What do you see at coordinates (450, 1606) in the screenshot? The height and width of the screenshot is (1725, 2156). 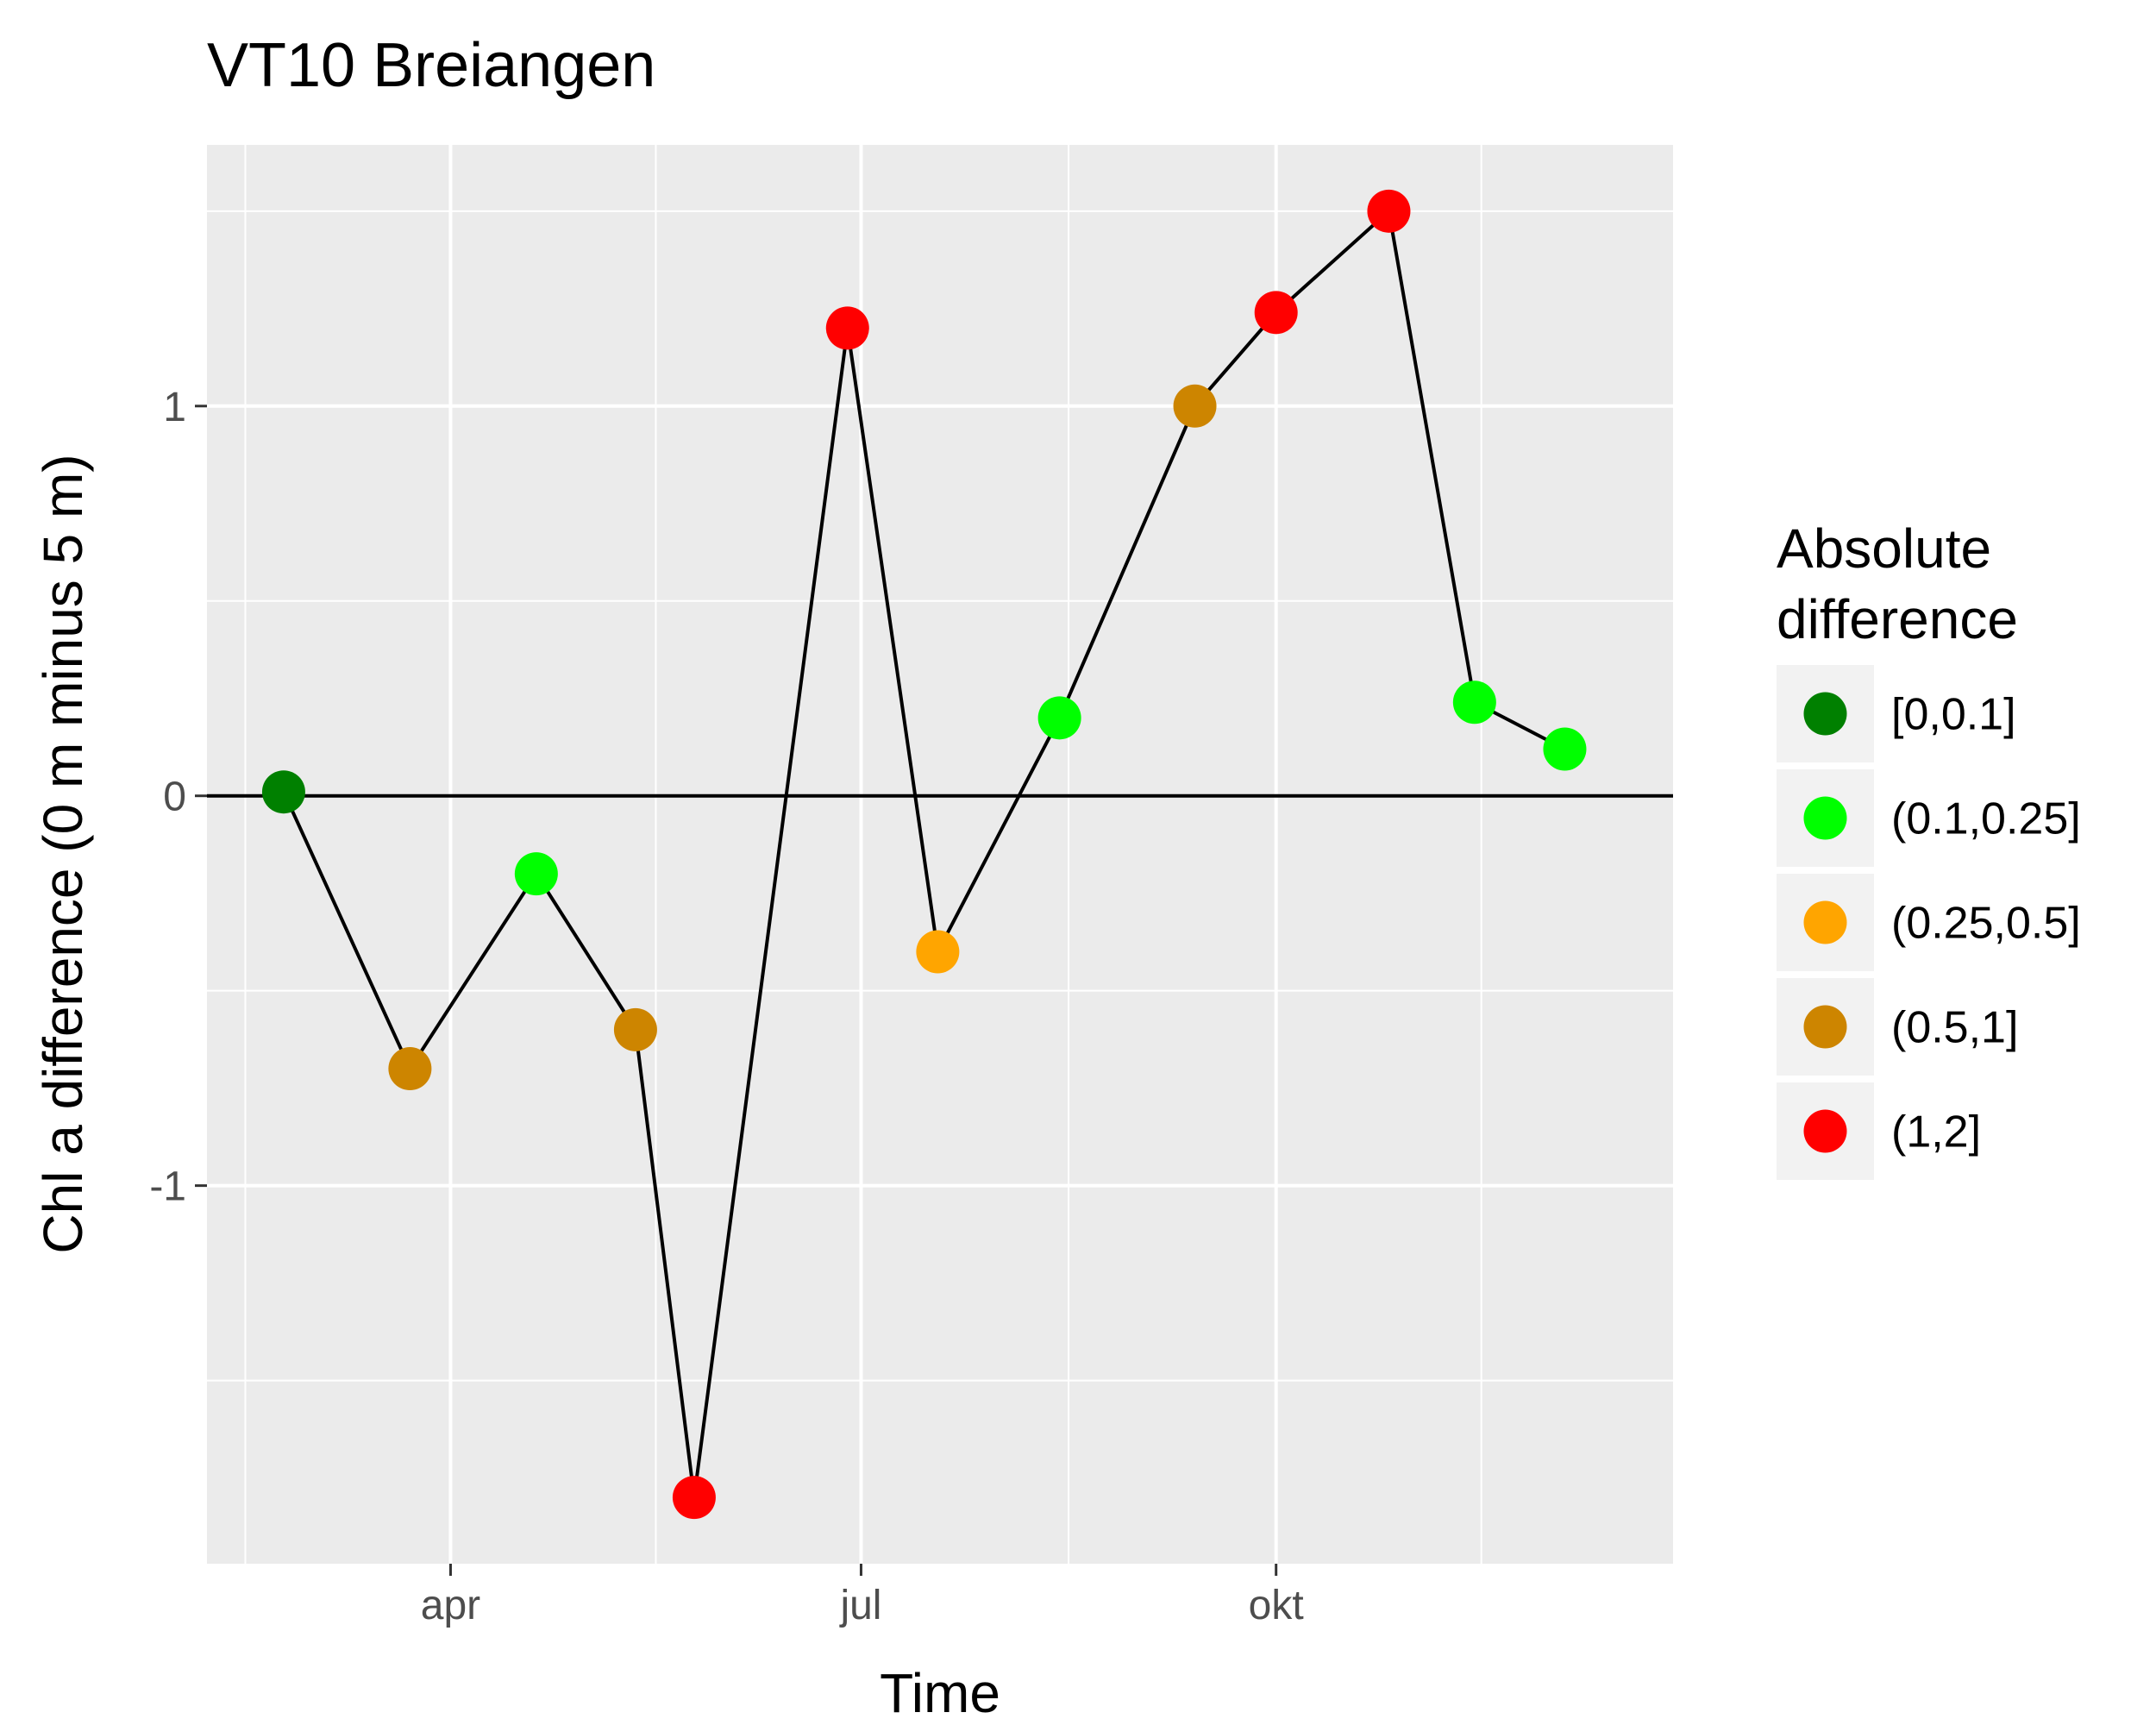 I see `x-tick-label: apr` at bounding box center [450, 1606].